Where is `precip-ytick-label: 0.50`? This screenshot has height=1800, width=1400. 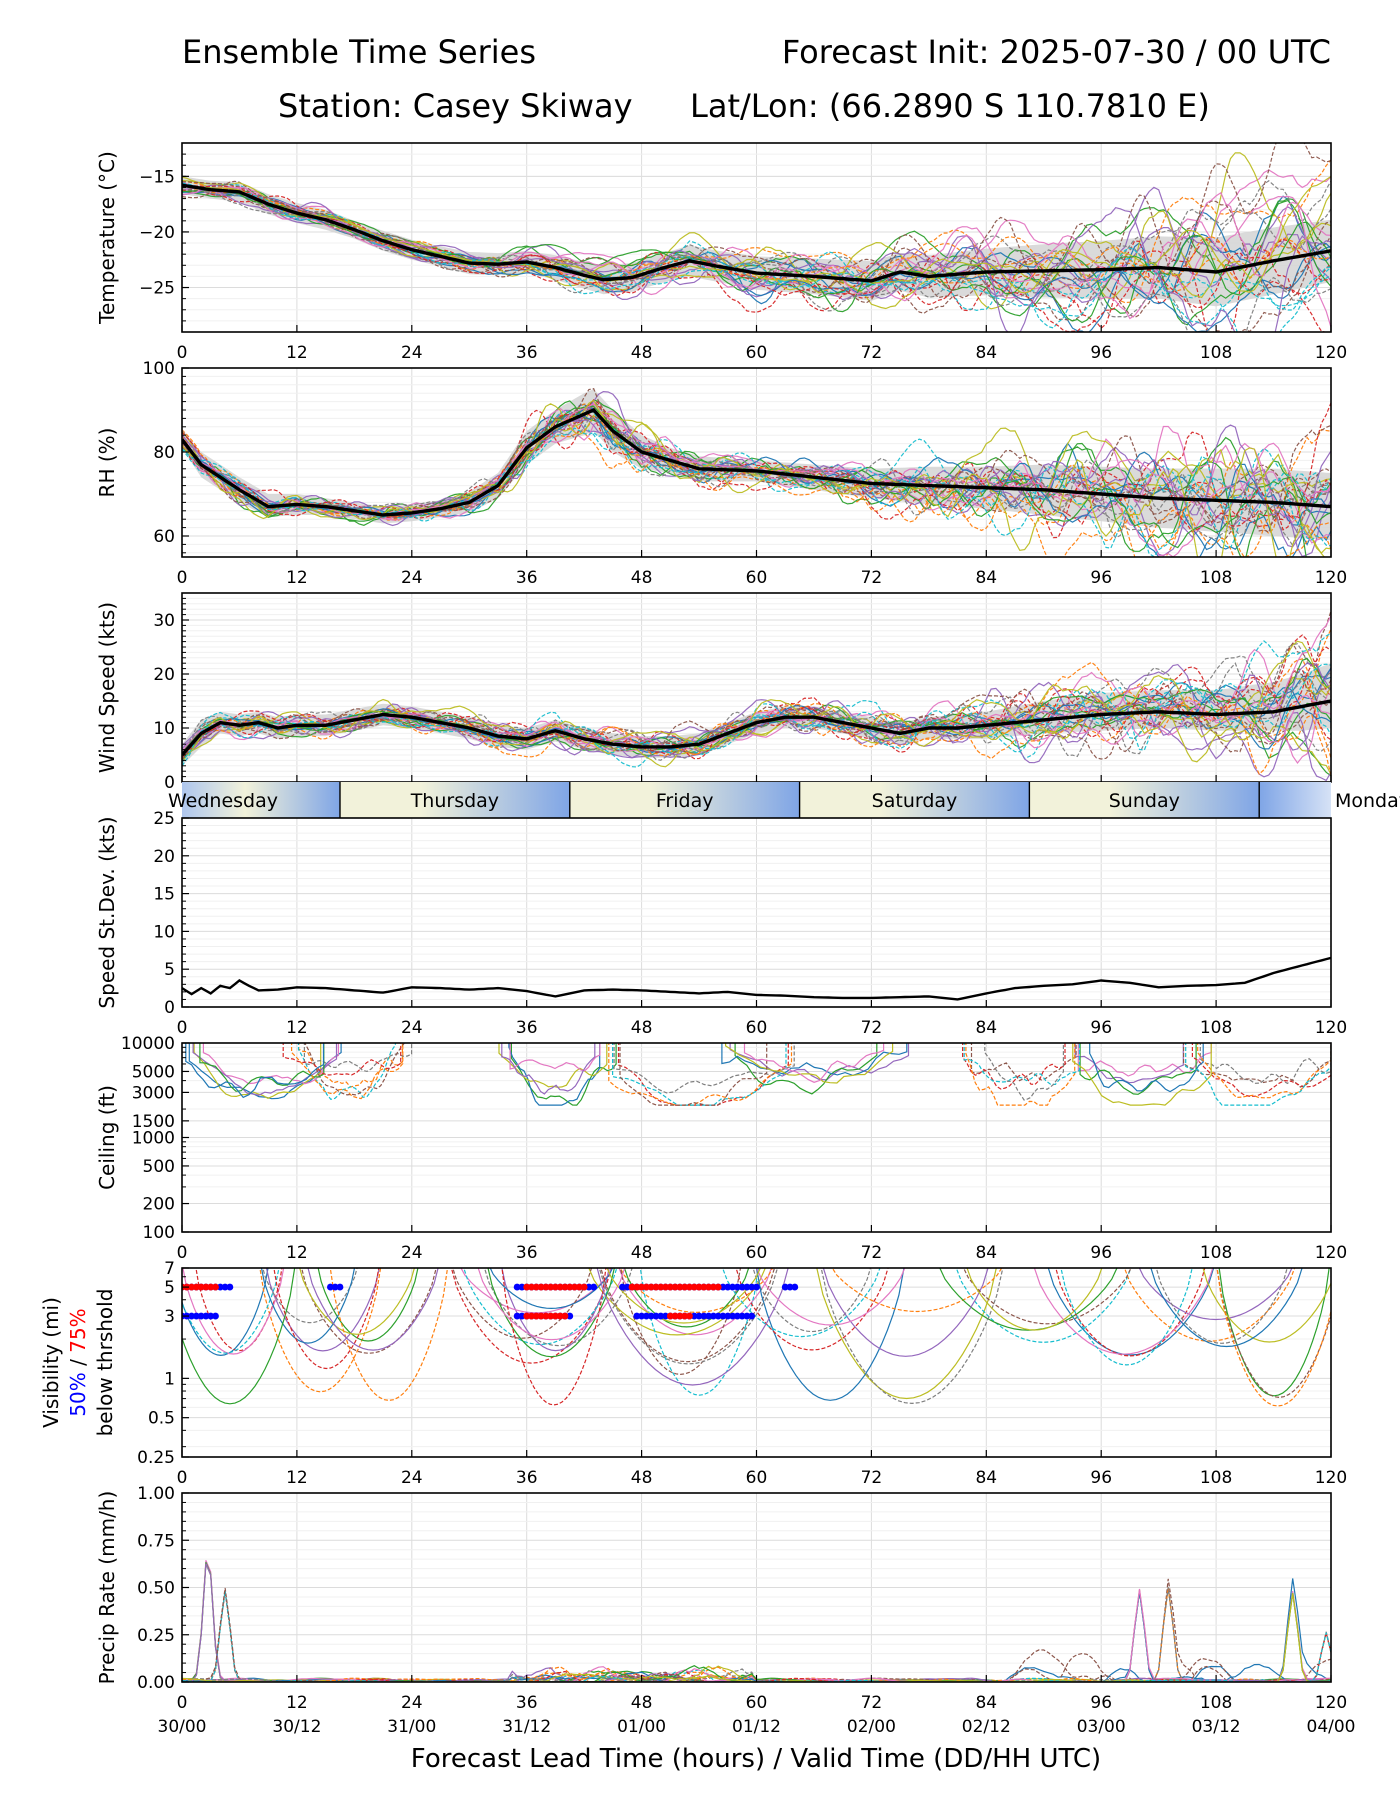
precip-ytick-label: 0.50 is located at coordinates (156, 1589).